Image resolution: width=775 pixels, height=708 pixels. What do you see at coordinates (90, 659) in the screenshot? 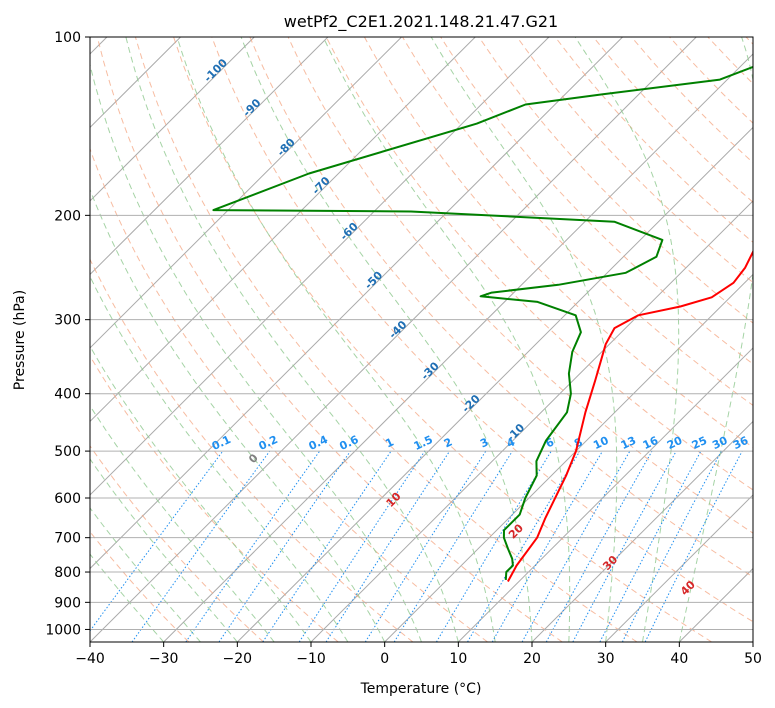
I see `x-tick-label: −40` at bounding box center [90, 659].